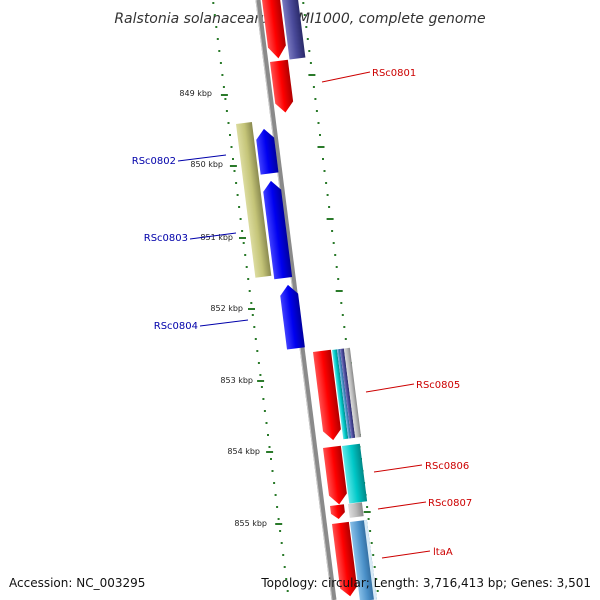 This screenshot has height=600, width=600. What do you see at coordinates (250, 523) in the screenshot?
I see `kbp-label: 855 kbp` at bounding box center [250, 523].